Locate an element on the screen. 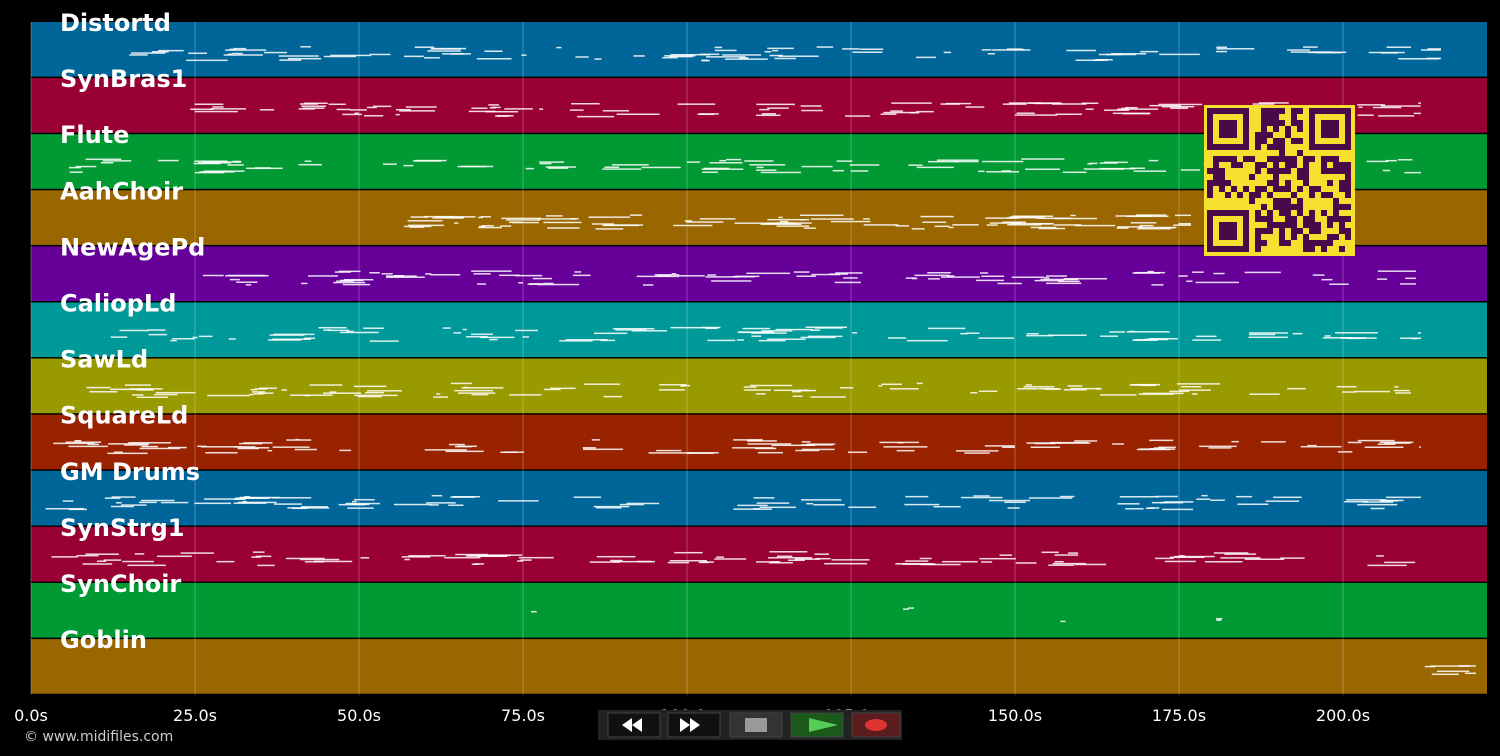 Image resolution: width=1500 pixels, height=756 pixels. forward-button is located at coordinates (694, 725).